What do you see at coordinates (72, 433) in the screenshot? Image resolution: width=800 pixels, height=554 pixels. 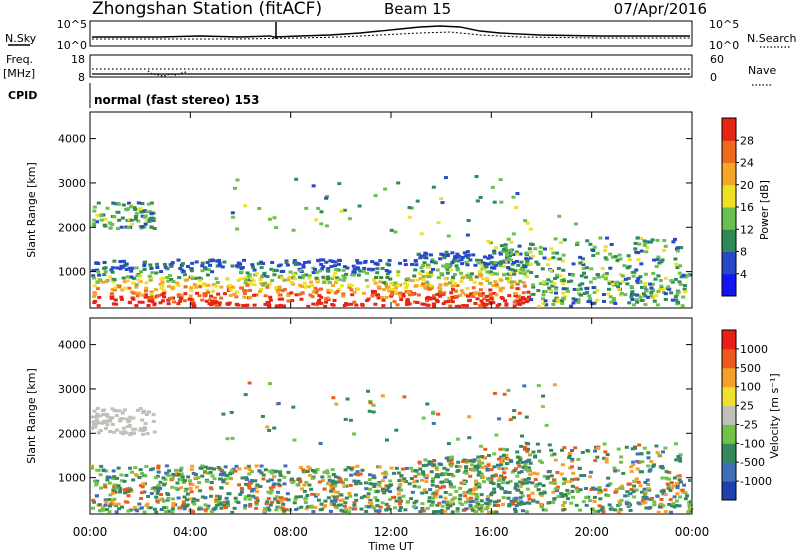 I see `y-tick-label: 2000` at bounding box center [72, 433].